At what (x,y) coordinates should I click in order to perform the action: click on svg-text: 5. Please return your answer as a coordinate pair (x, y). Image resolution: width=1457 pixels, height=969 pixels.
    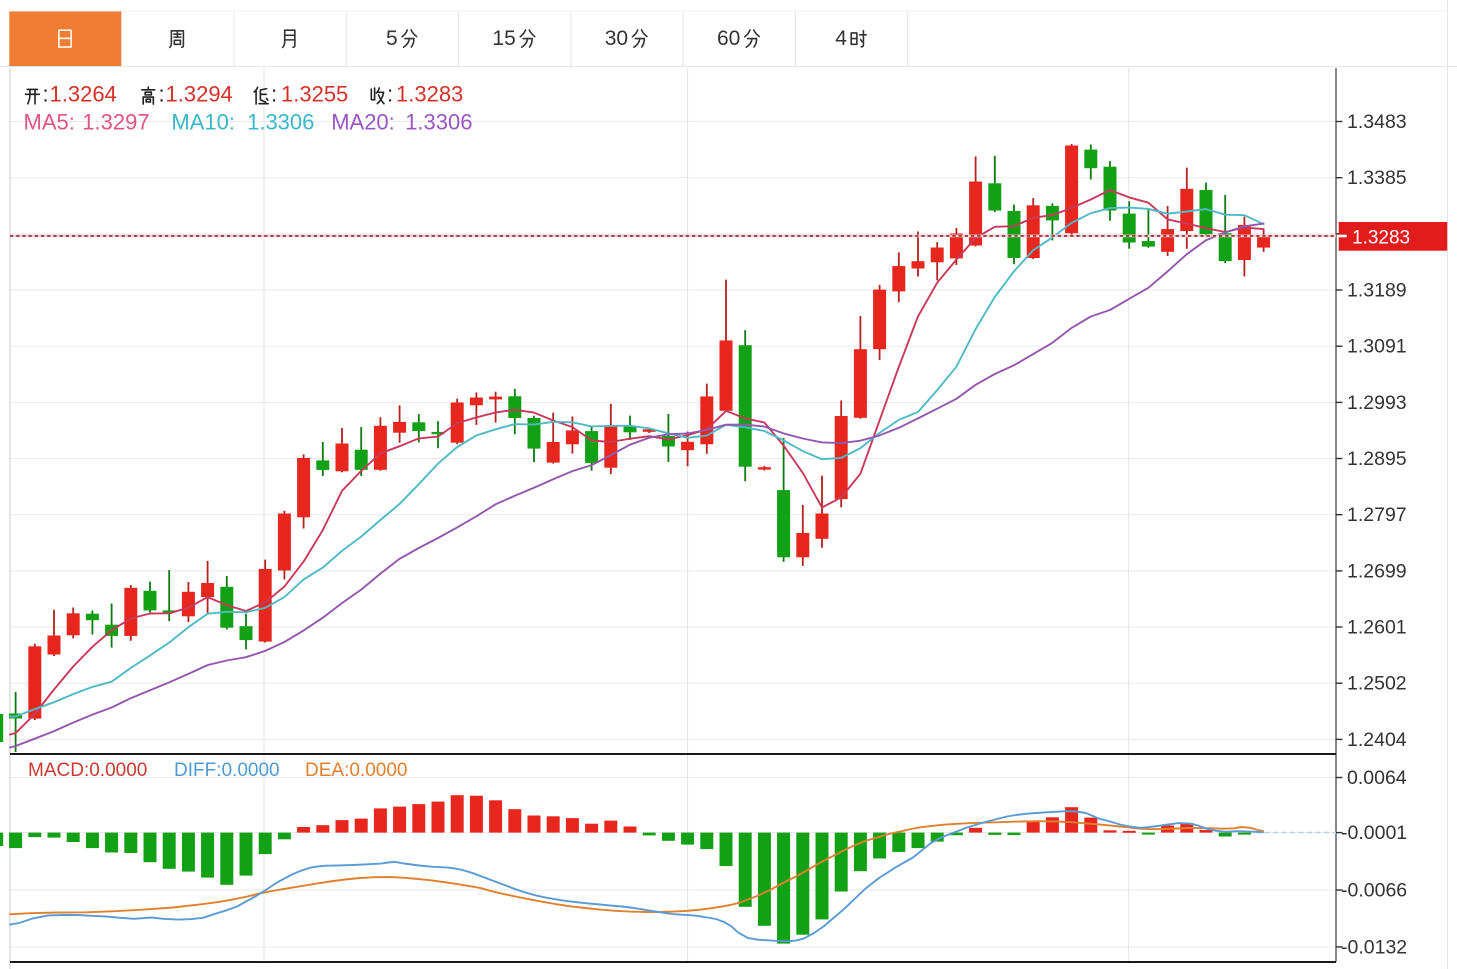
    Looking at the image, I should click on (392, 38).